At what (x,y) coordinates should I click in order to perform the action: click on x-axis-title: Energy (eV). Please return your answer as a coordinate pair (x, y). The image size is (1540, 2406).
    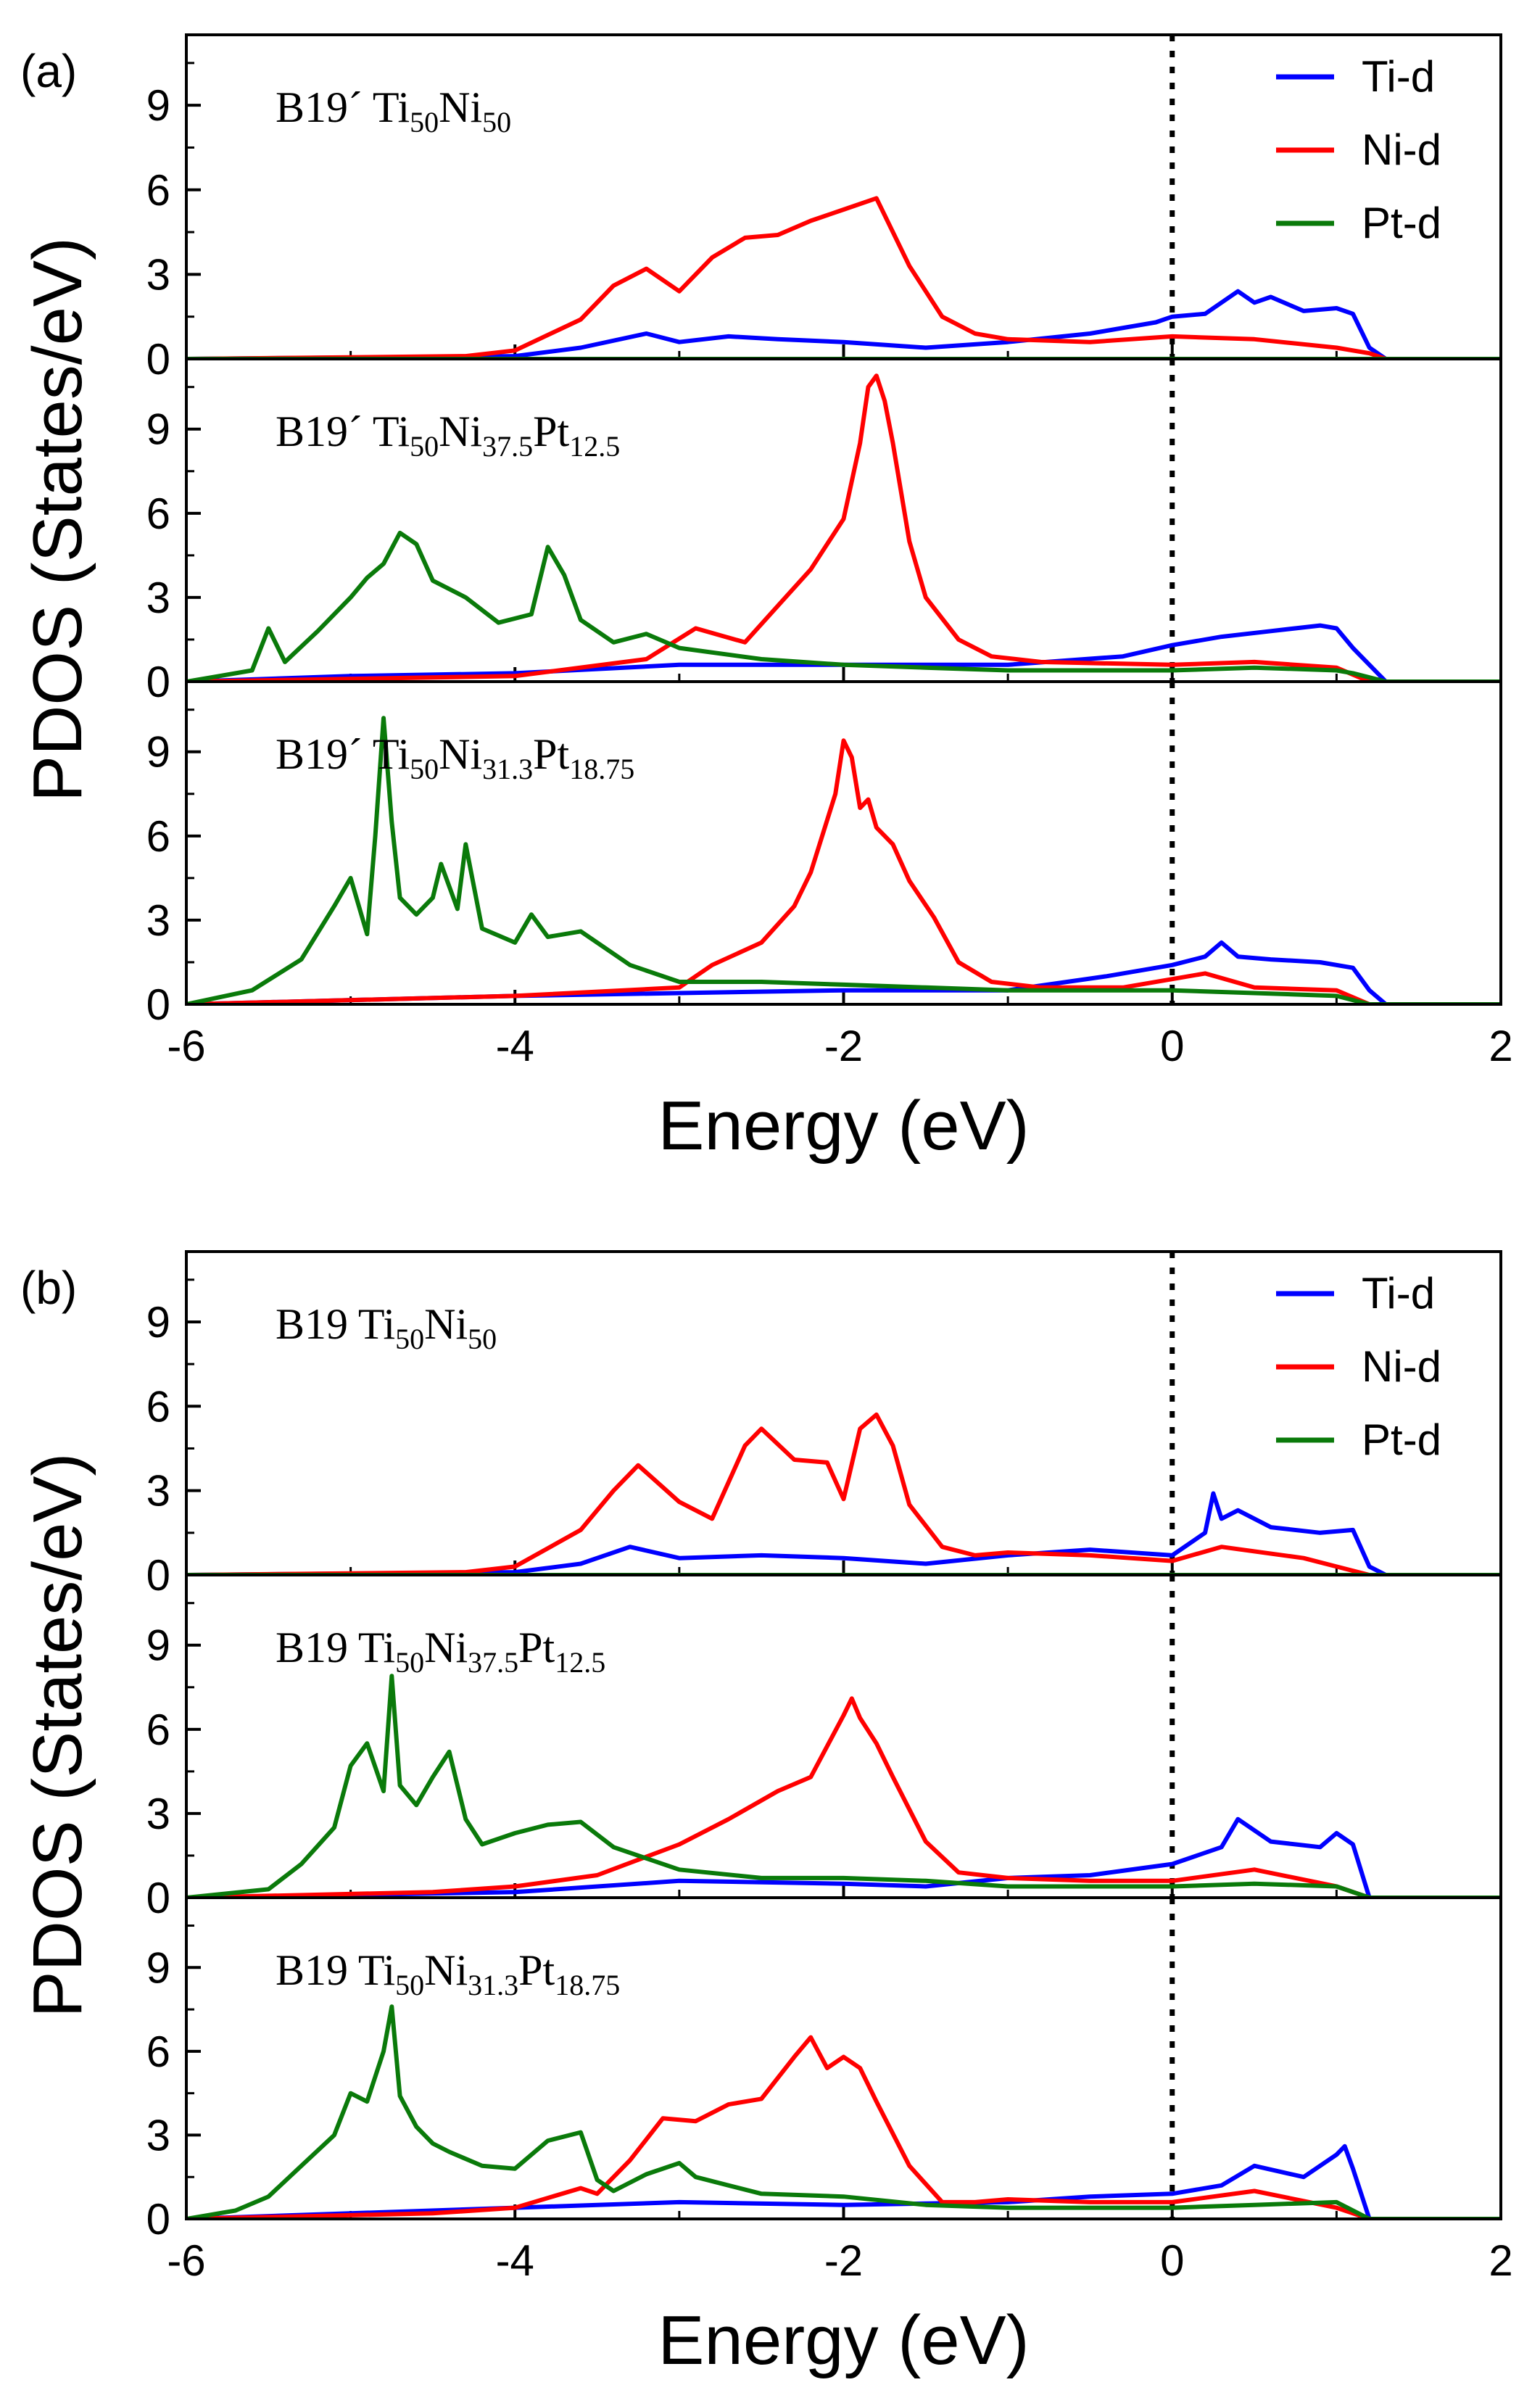
    Looking at the image, I should click on (843, 2340).